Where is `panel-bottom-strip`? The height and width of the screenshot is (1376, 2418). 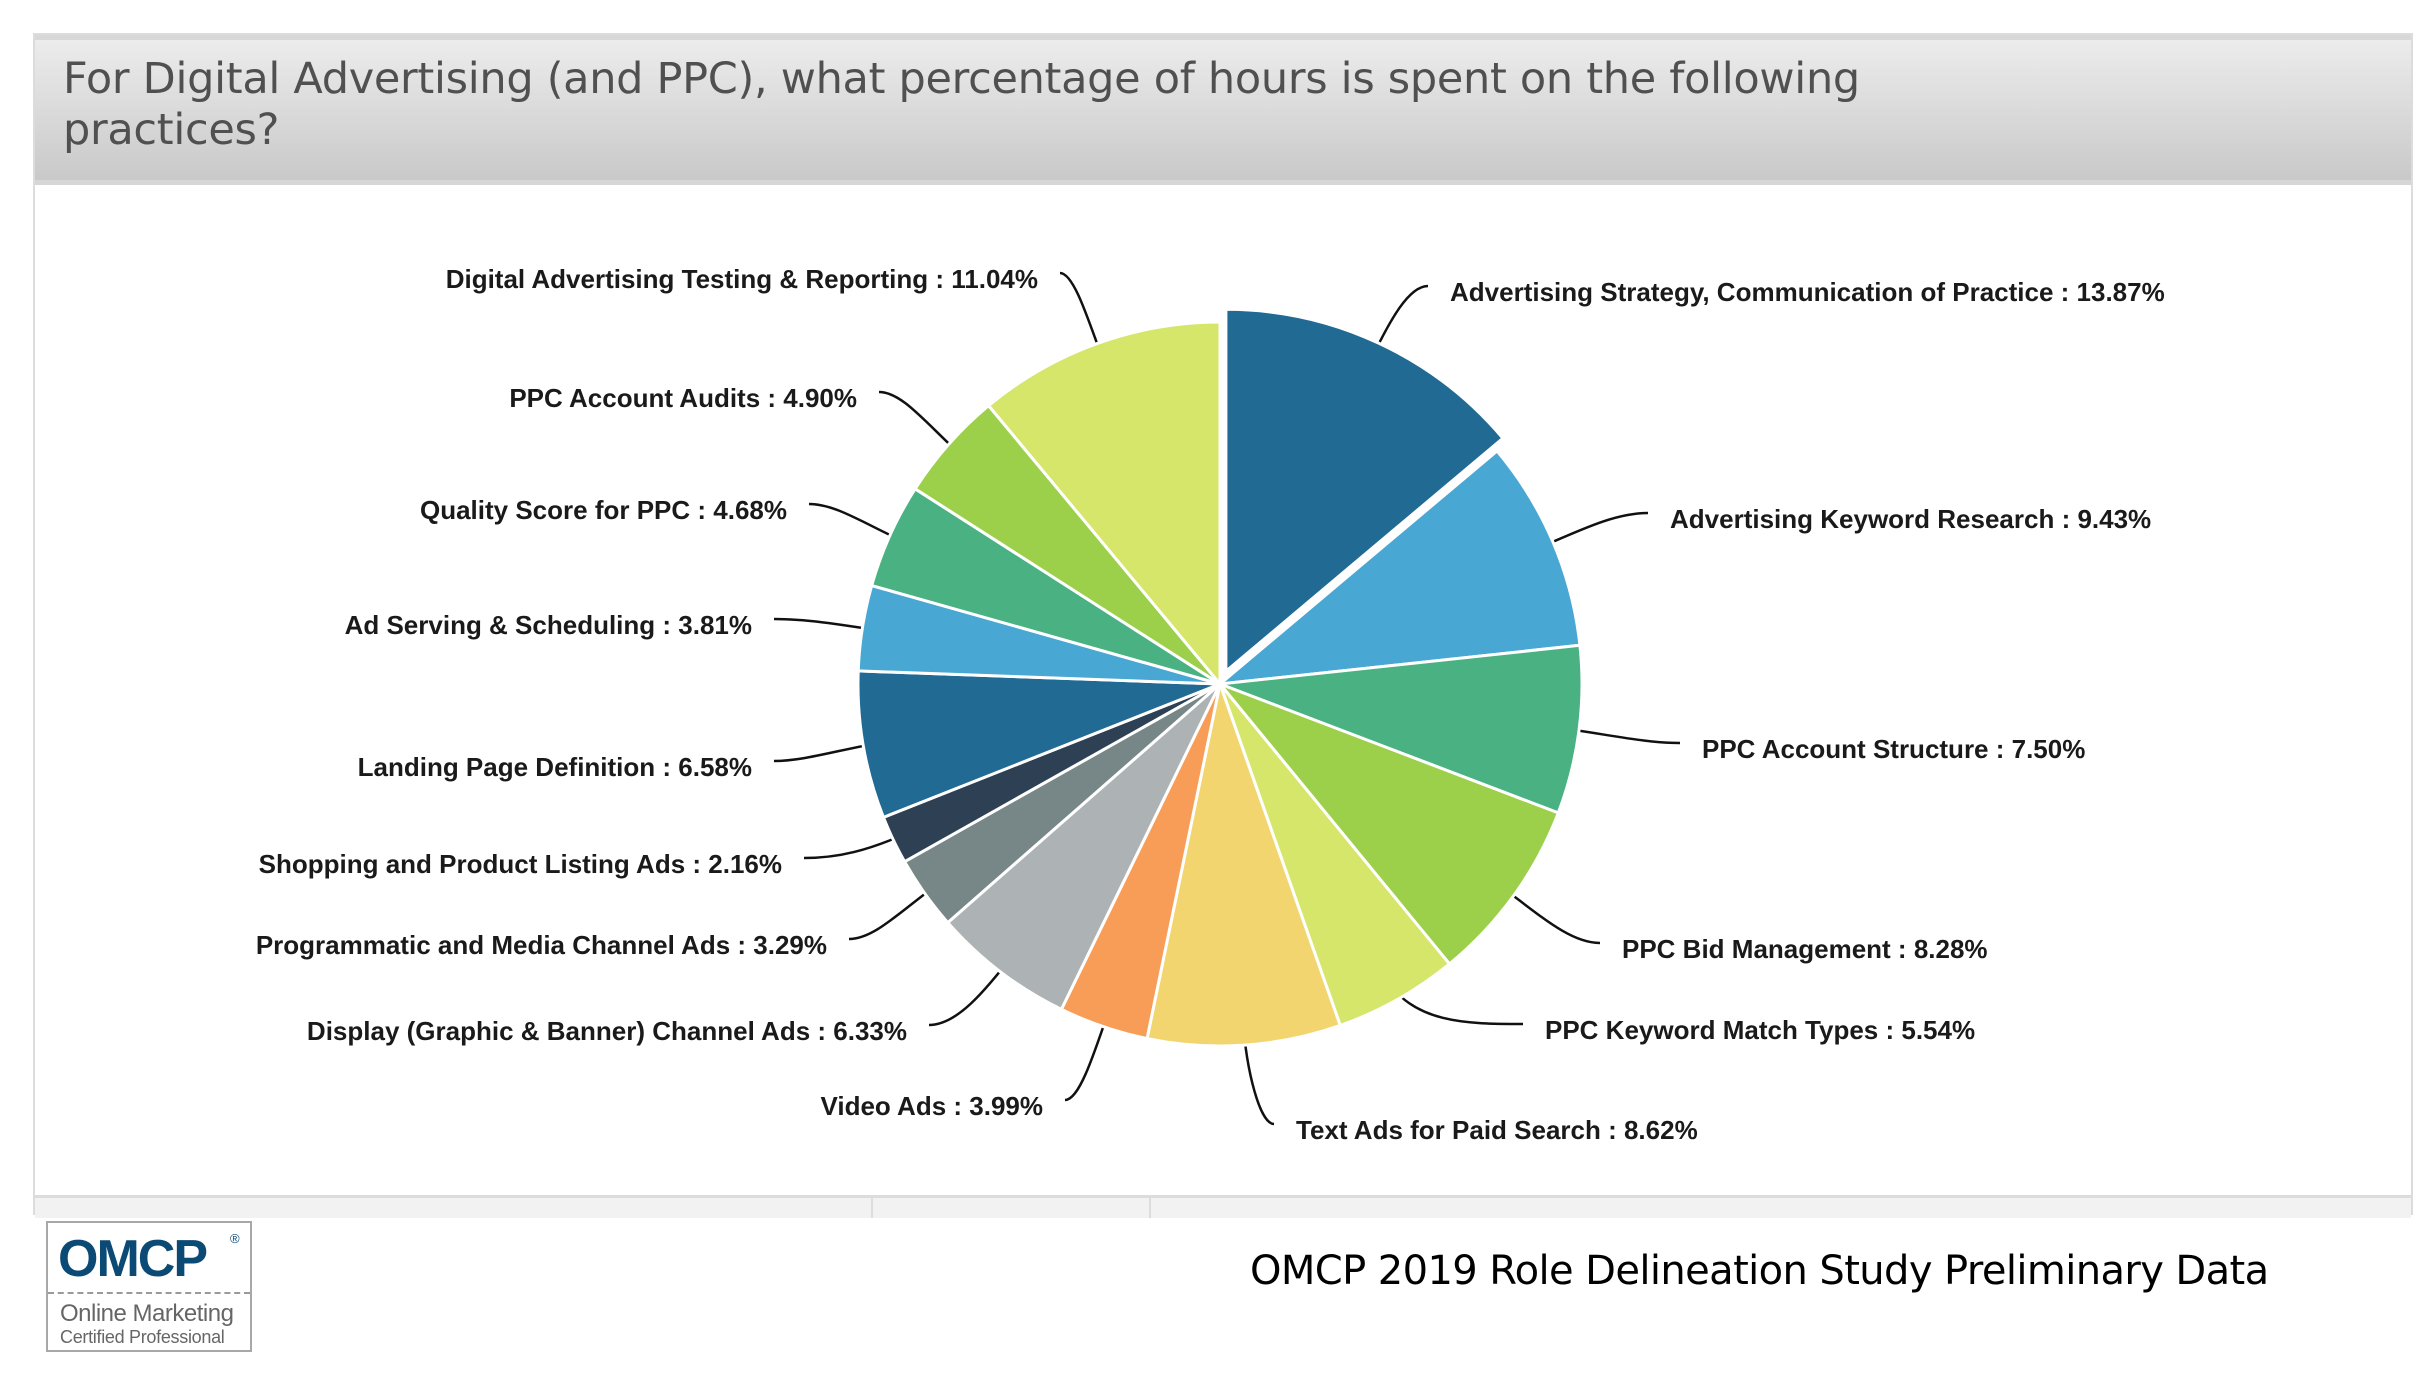
panel-bottom-strip is located at coordinates (1223, 1206).